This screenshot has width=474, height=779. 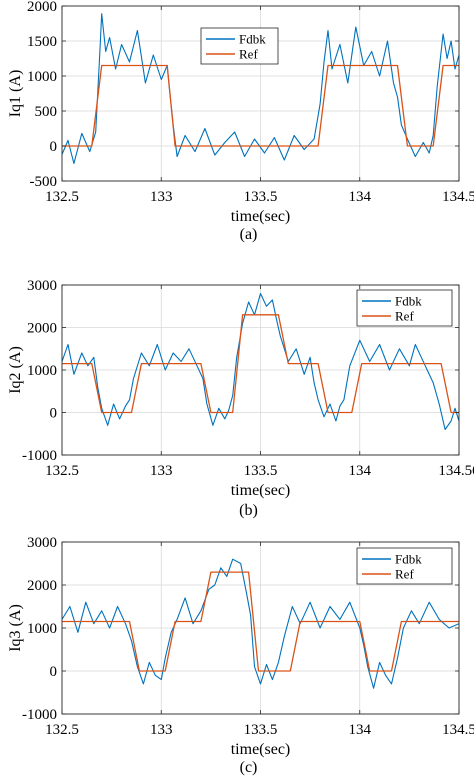 I want to click on y-axis-label: Iq2 (A), so click(x=15, y=370).